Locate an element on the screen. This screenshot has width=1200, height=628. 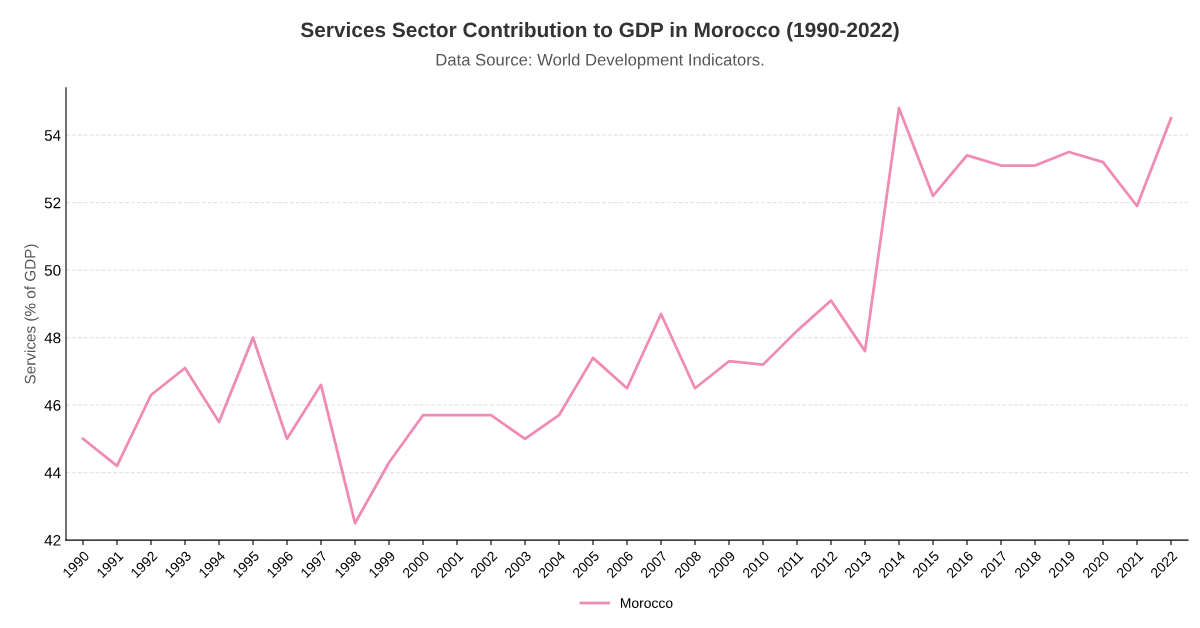
y-tick-label: 44 is located at coordinates (52, 473).